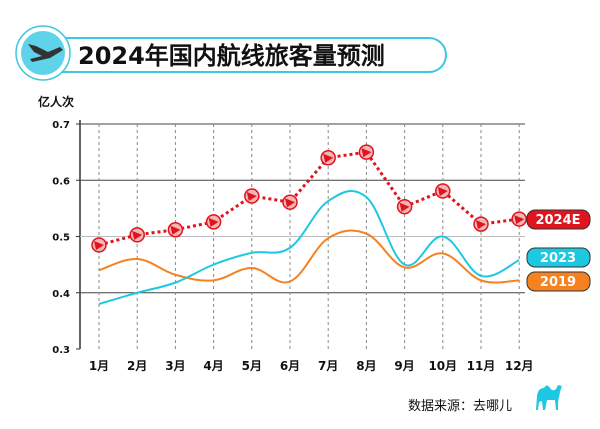 This screenshot has height=429, width=600. I want to click on x-tick-label: 10月, so click(442, 366).